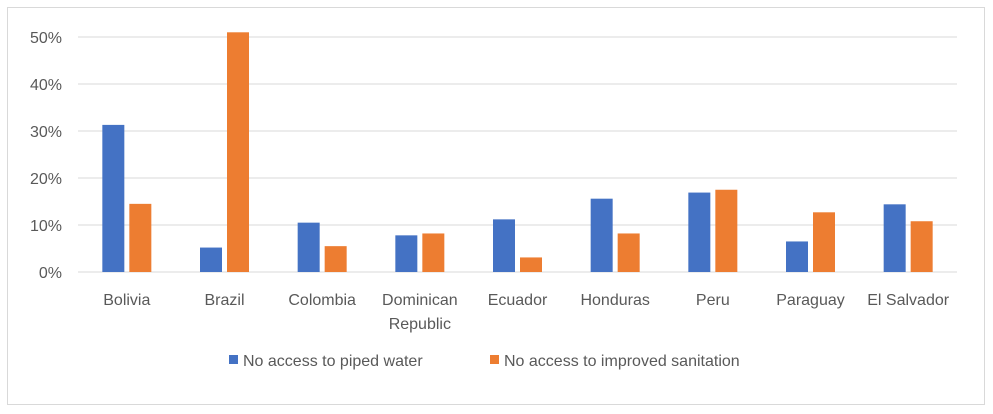 Image resolution: width=993 pixels, height=414 pixels. Describe the element at coordinates (126, 300) in the screenshot. I see `x-tick-label: Bolivia` at that location.